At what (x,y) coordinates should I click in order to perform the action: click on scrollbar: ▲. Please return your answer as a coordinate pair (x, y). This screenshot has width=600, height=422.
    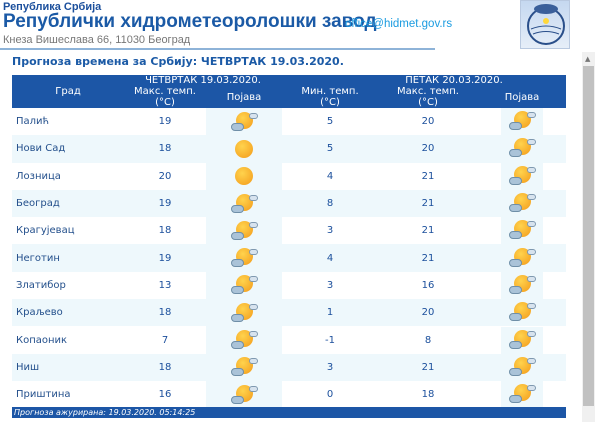
    Looking at the image, I should click on (588, 237).